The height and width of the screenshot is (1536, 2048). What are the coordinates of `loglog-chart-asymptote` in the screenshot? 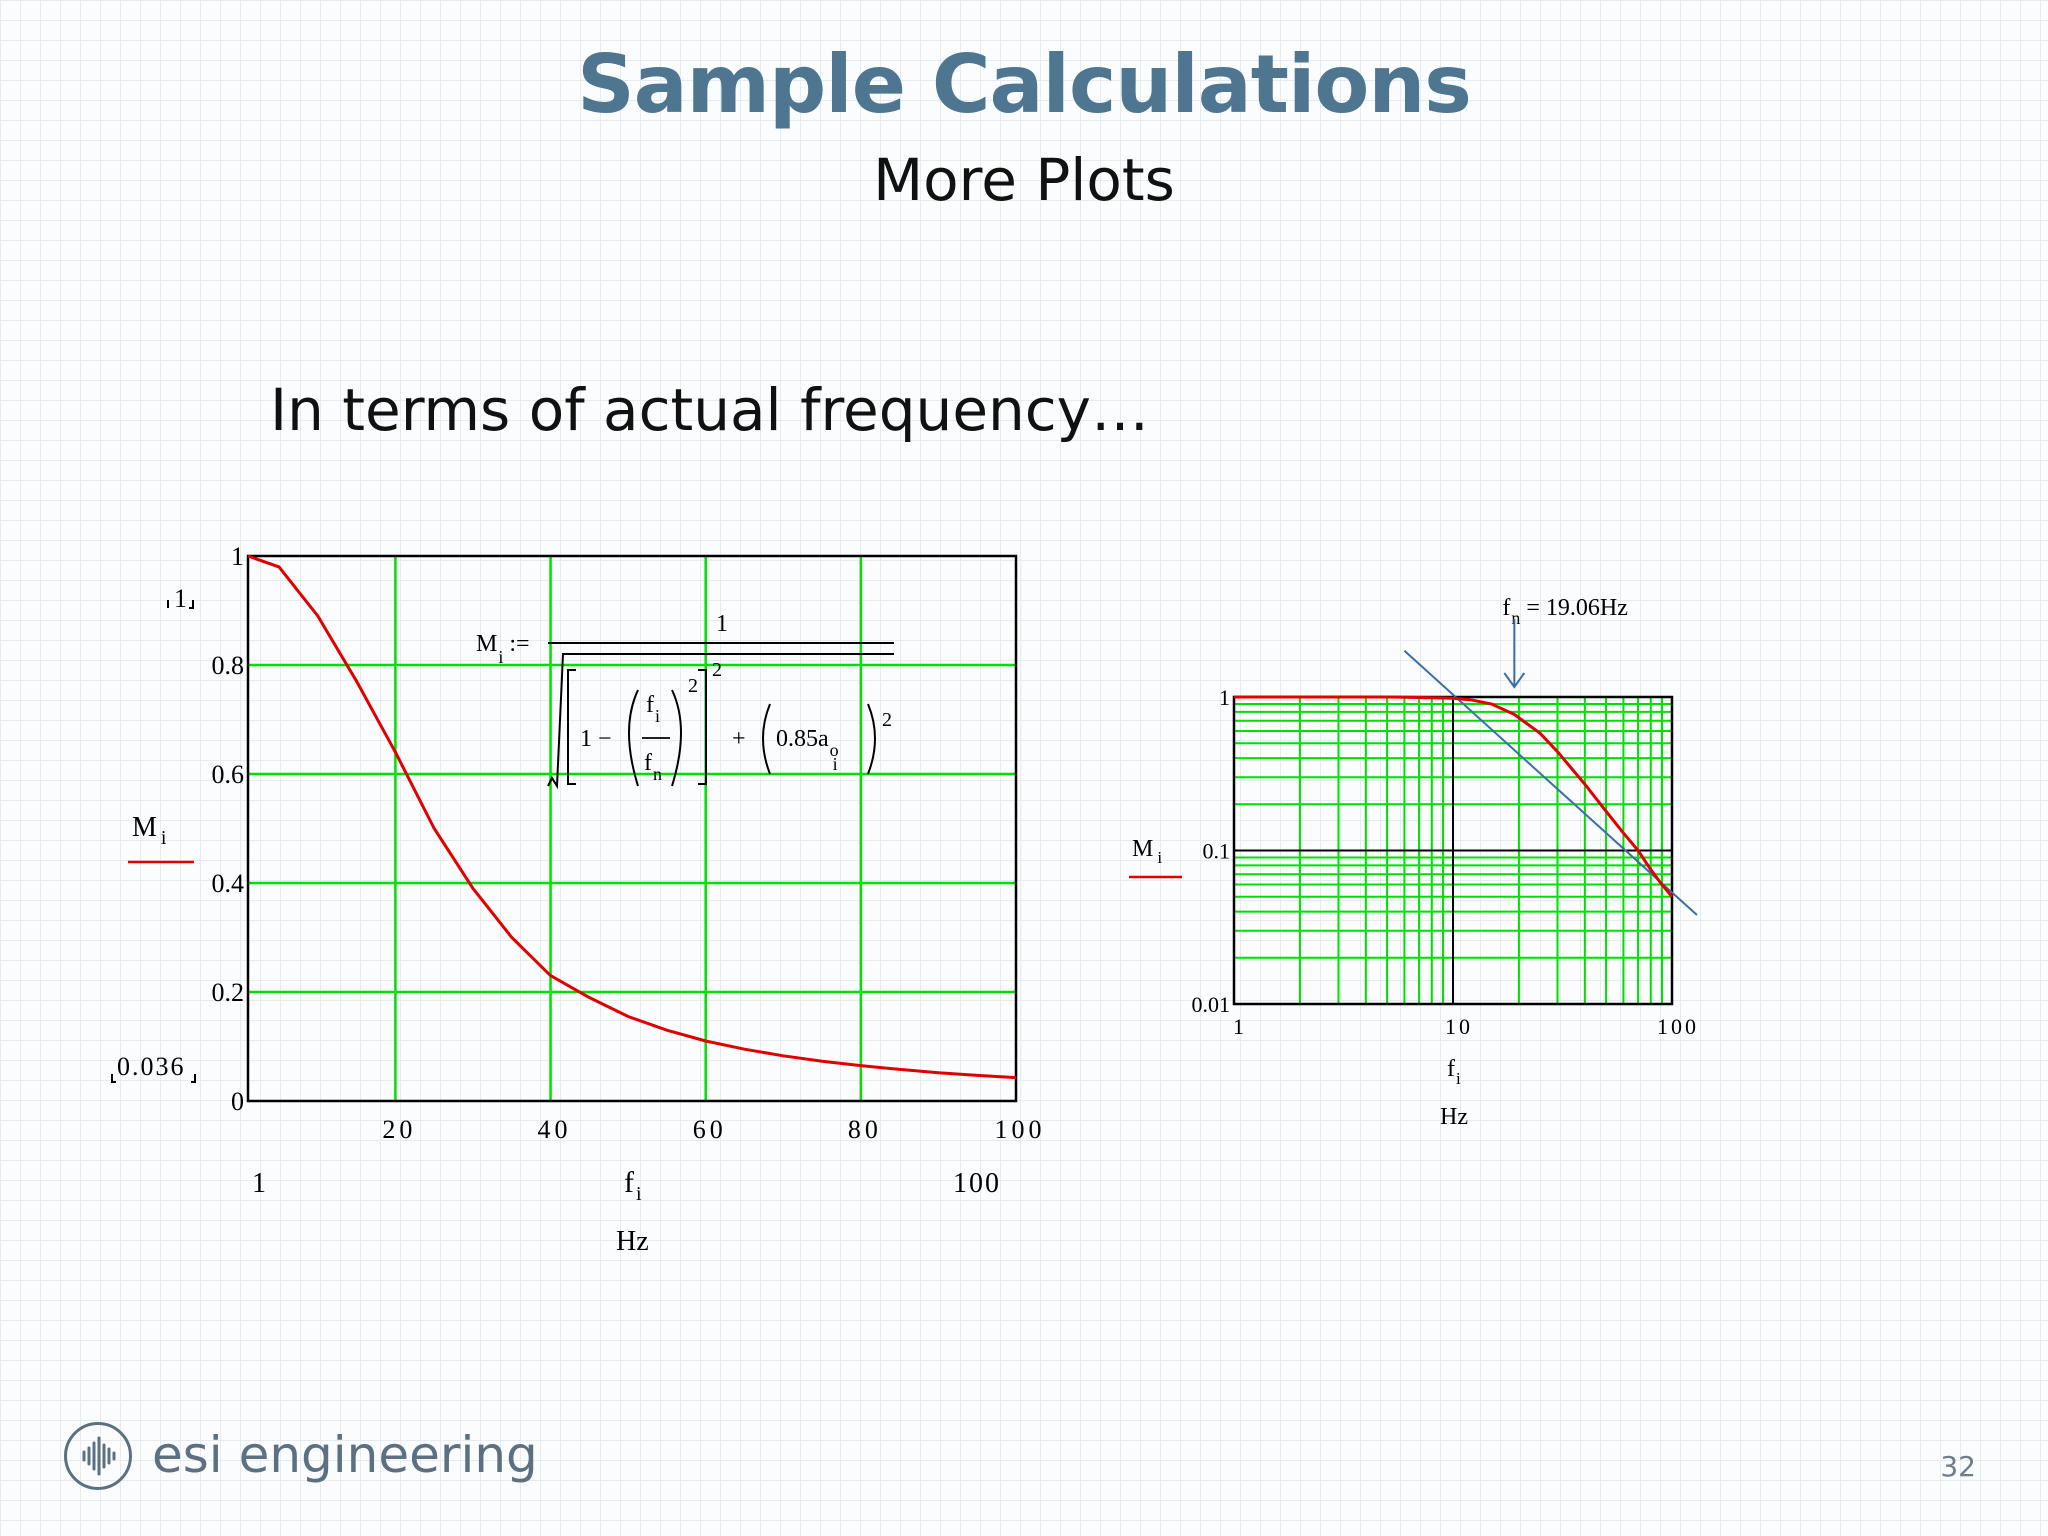 It's located at (1550, 783).